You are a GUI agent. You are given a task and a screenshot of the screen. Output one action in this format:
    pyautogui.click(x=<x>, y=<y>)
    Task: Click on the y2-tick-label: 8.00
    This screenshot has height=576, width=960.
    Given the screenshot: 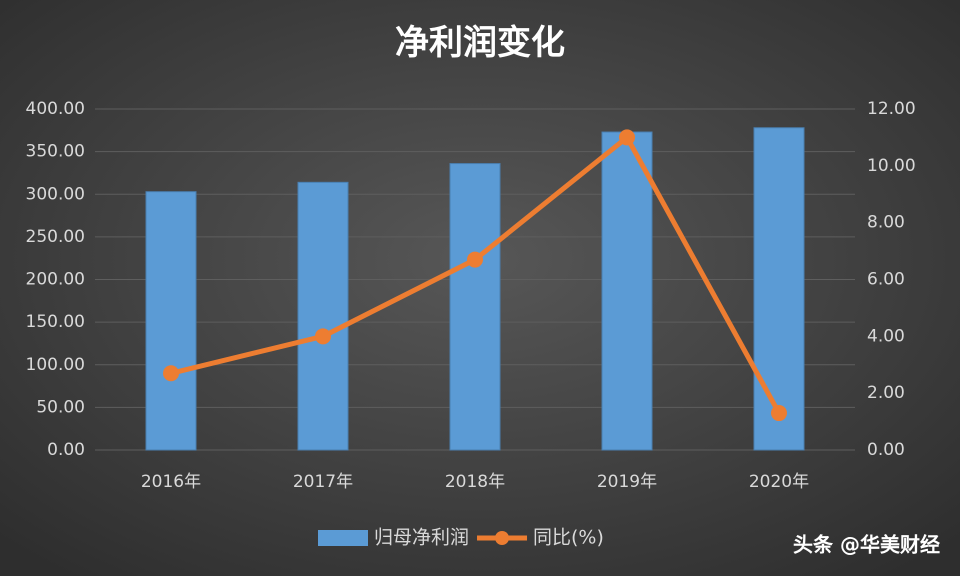 What is the action you would take?
    pyautogui.click(x=886, y=223)
    